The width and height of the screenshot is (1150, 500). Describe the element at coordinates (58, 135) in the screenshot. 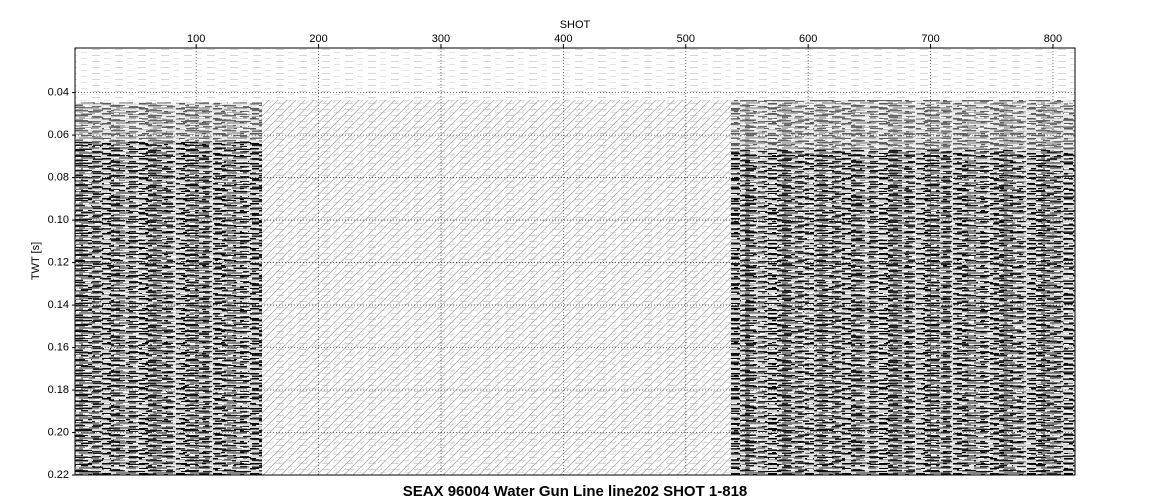

I see `y-tick-label: 0.06` at that location.